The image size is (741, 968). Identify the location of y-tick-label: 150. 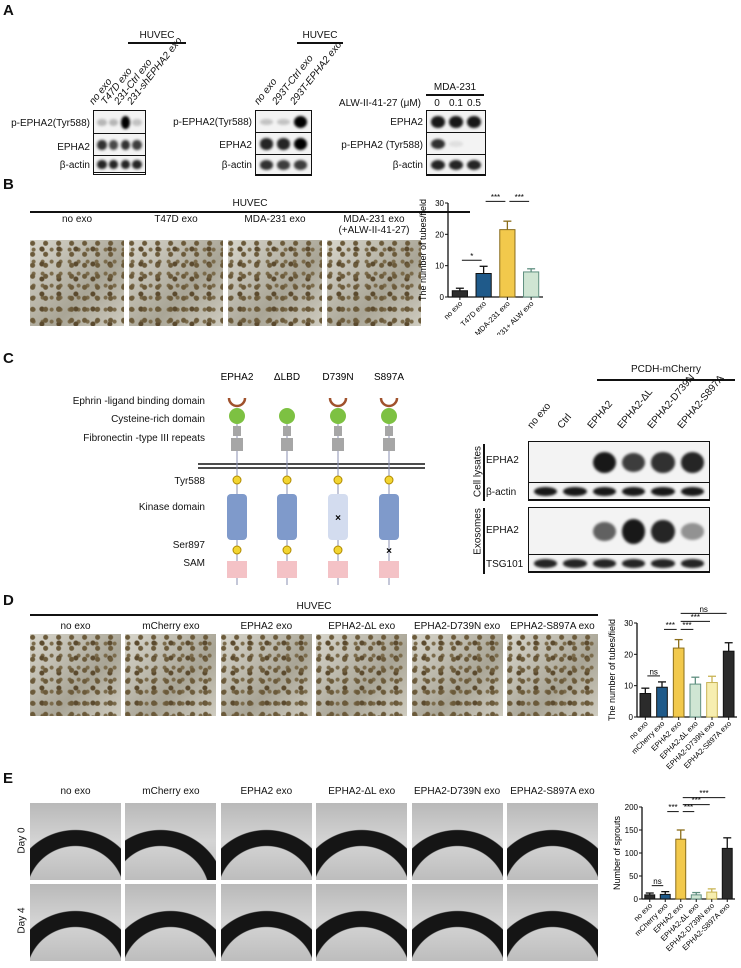
(632, 830).